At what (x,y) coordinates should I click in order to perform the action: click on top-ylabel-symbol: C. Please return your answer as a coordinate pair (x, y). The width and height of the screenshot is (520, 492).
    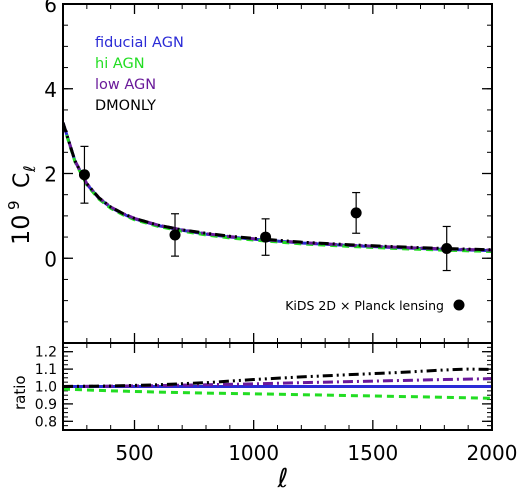
    Looking at the image, I should click on (22, 180).